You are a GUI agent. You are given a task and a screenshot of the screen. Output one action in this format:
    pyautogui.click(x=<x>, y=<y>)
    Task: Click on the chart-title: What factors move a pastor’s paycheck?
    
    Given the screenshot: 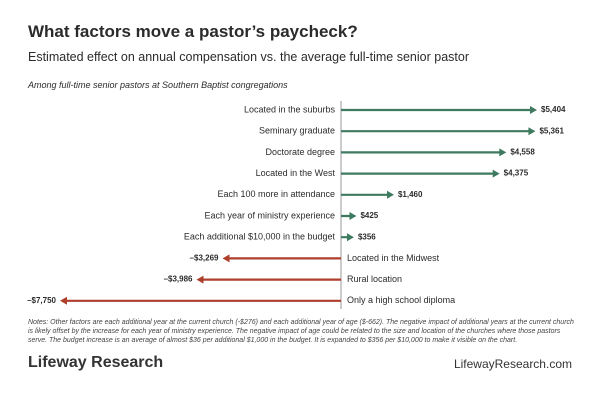 What is the action you would take?
    pyautogui.click(x=193, y=31)
    